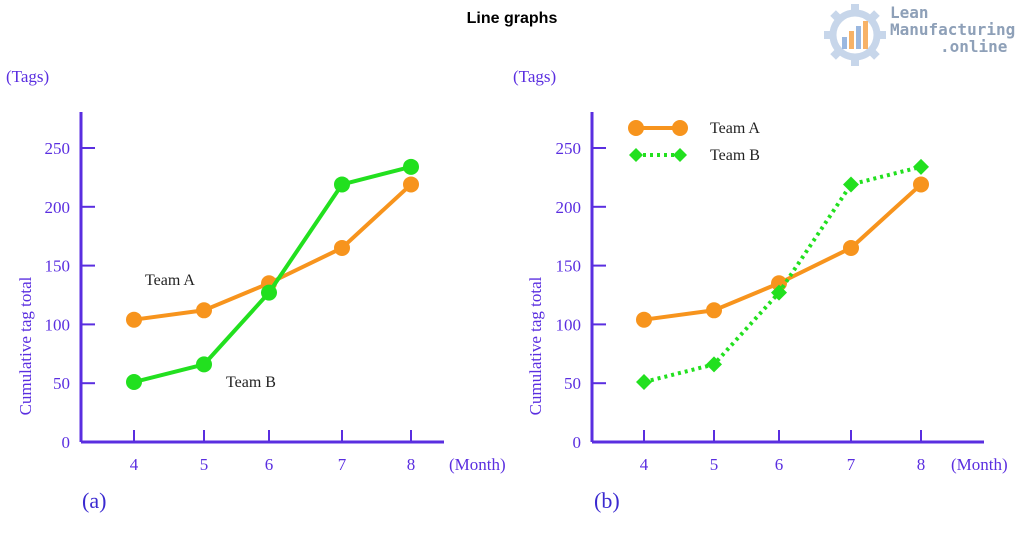 This screenshot has height=541, width=1024. I want to click on logo-line-2: Manufacturing, so click(953, 29).